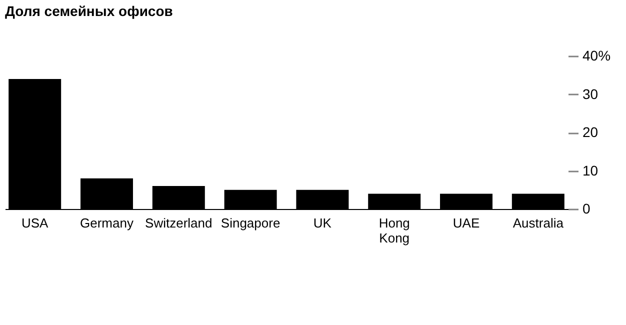  What do you see at coordinates (466, 223) in the screenshot?
I see `x-tick-label: UAE` at bounding box center [466, 223].